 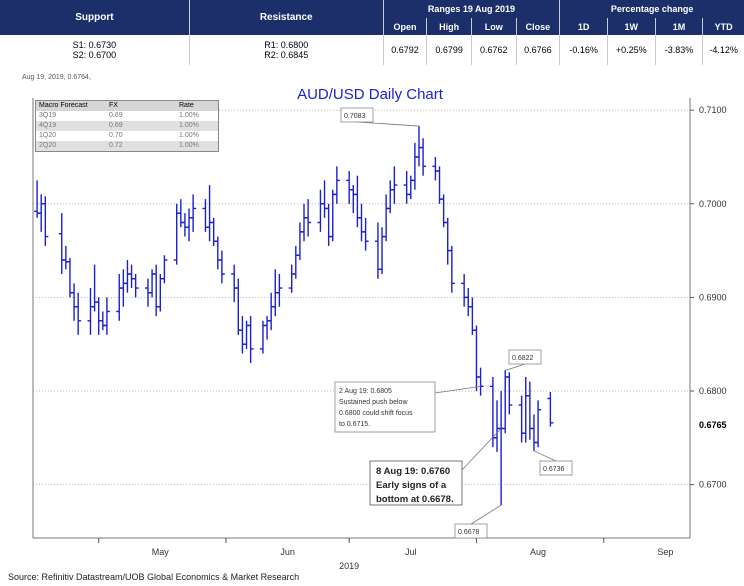 I want to click on y-tick-label: 0.6800, so click(x=713, y=391).